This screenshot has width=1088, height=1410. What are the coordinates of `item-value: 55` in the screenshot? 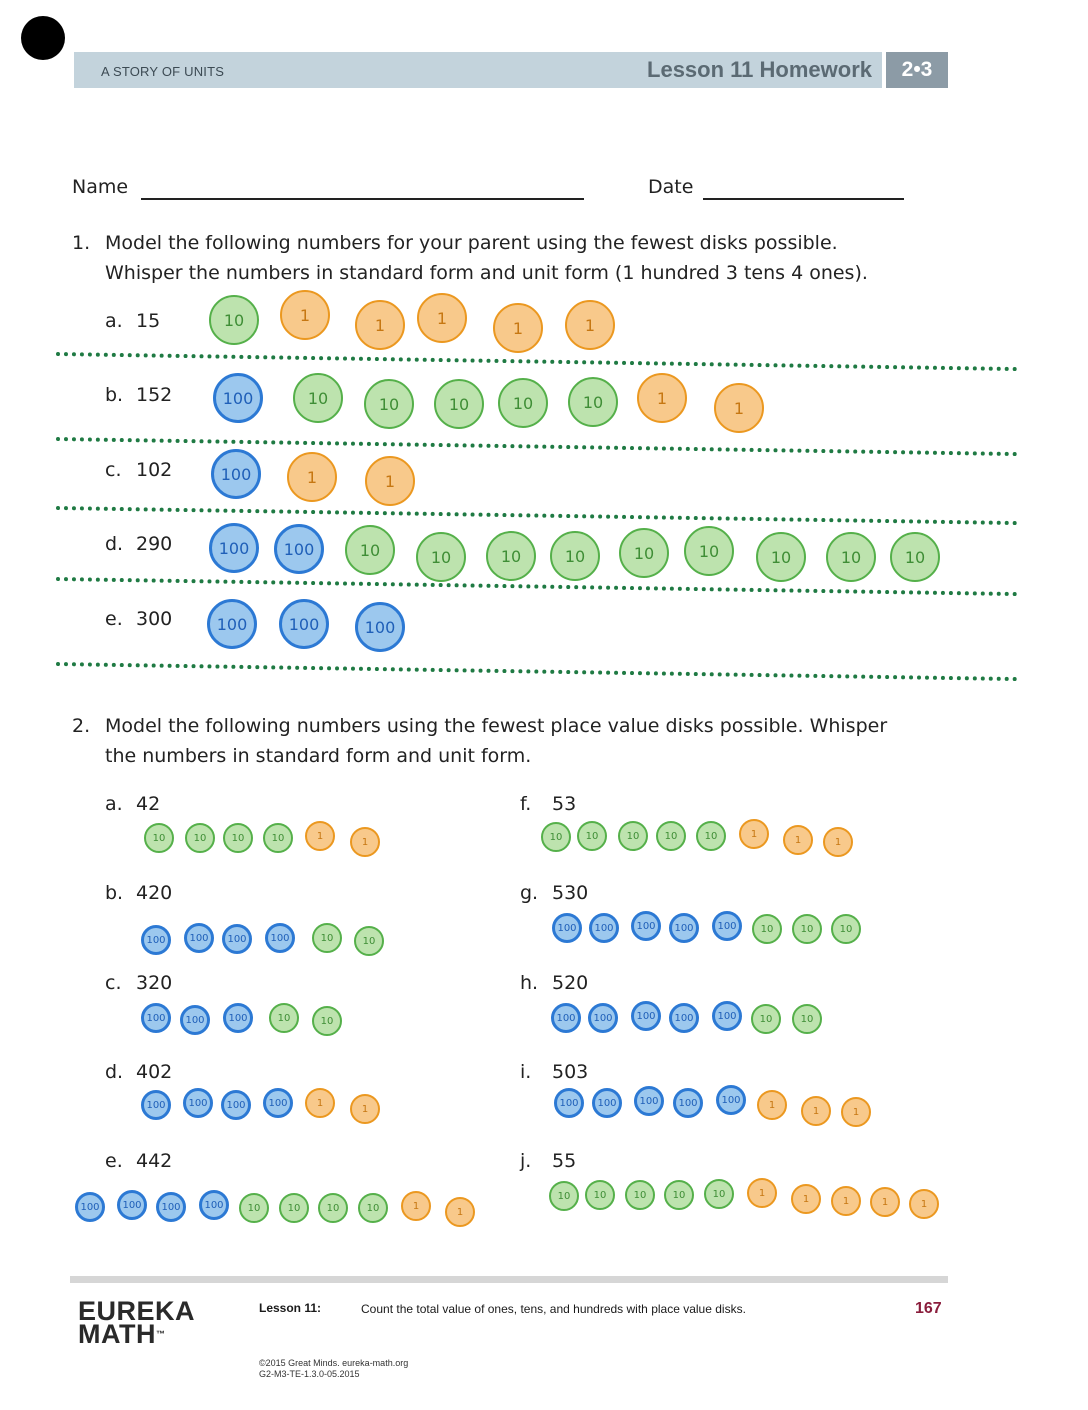 It's located at (564, 1161).